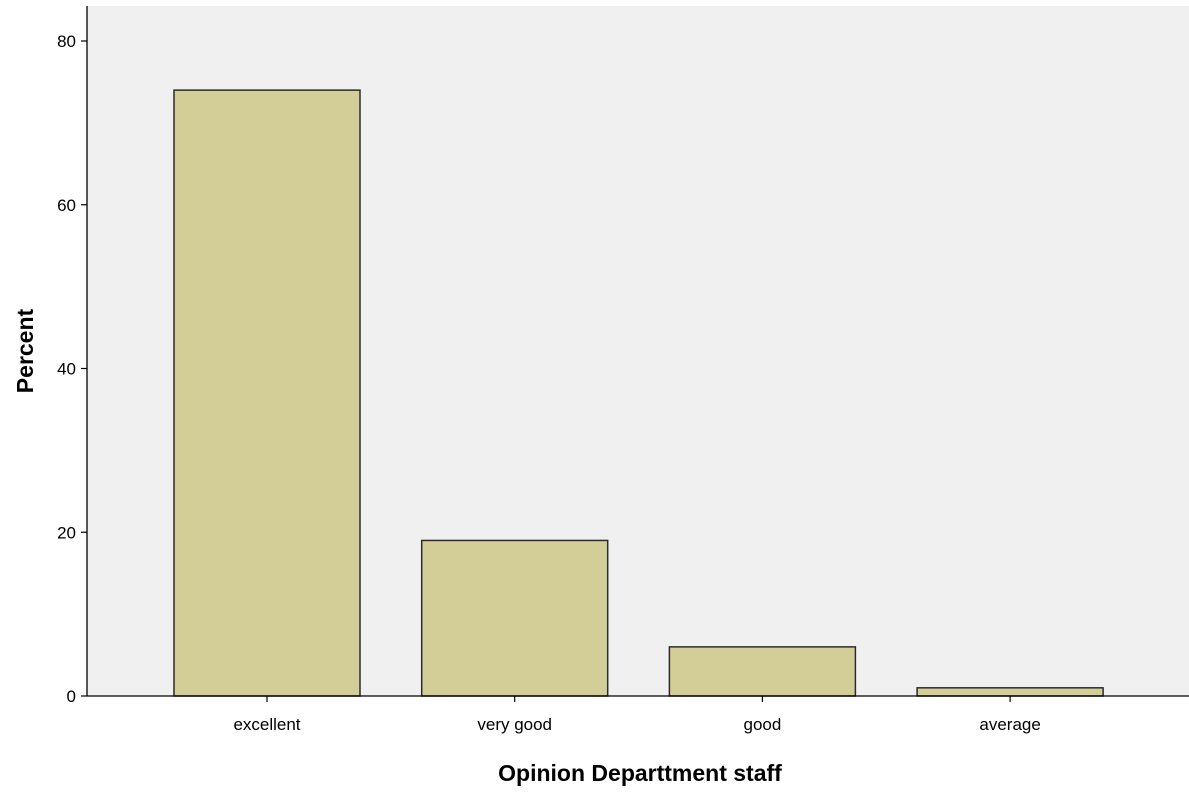  I want to click on bar-very-good, so click(514, 618).